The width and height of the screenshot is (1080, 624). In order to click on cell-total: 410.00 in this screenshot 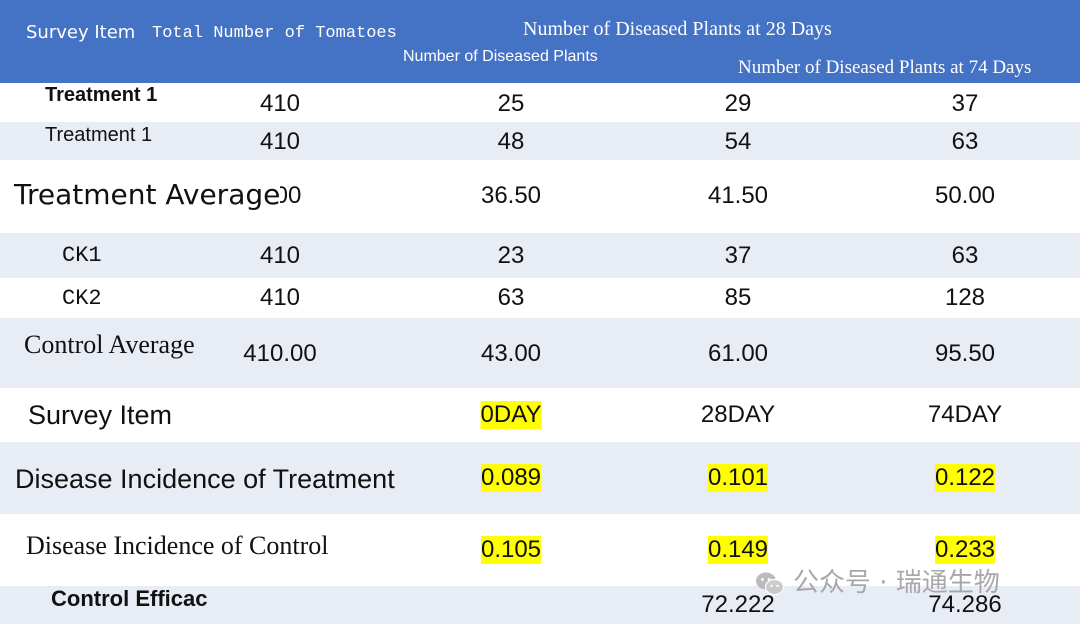, I will do `click(280, 353)`.